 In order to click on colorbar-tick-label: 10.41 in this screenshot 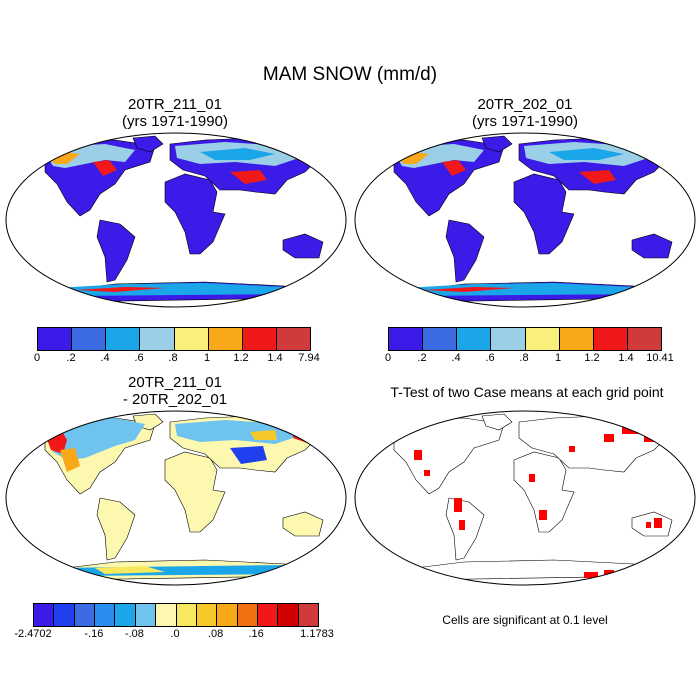, I will do `click(660, 358)`.